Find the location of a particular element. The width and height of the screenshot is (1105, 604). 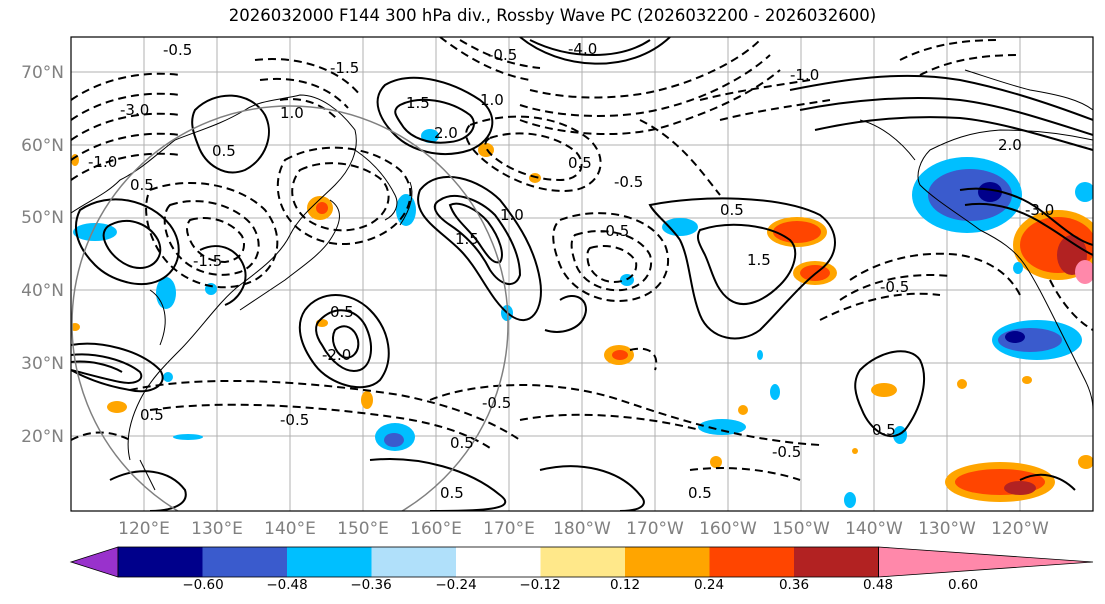

lon-label: 140°W is located at coordinates (874, 529).